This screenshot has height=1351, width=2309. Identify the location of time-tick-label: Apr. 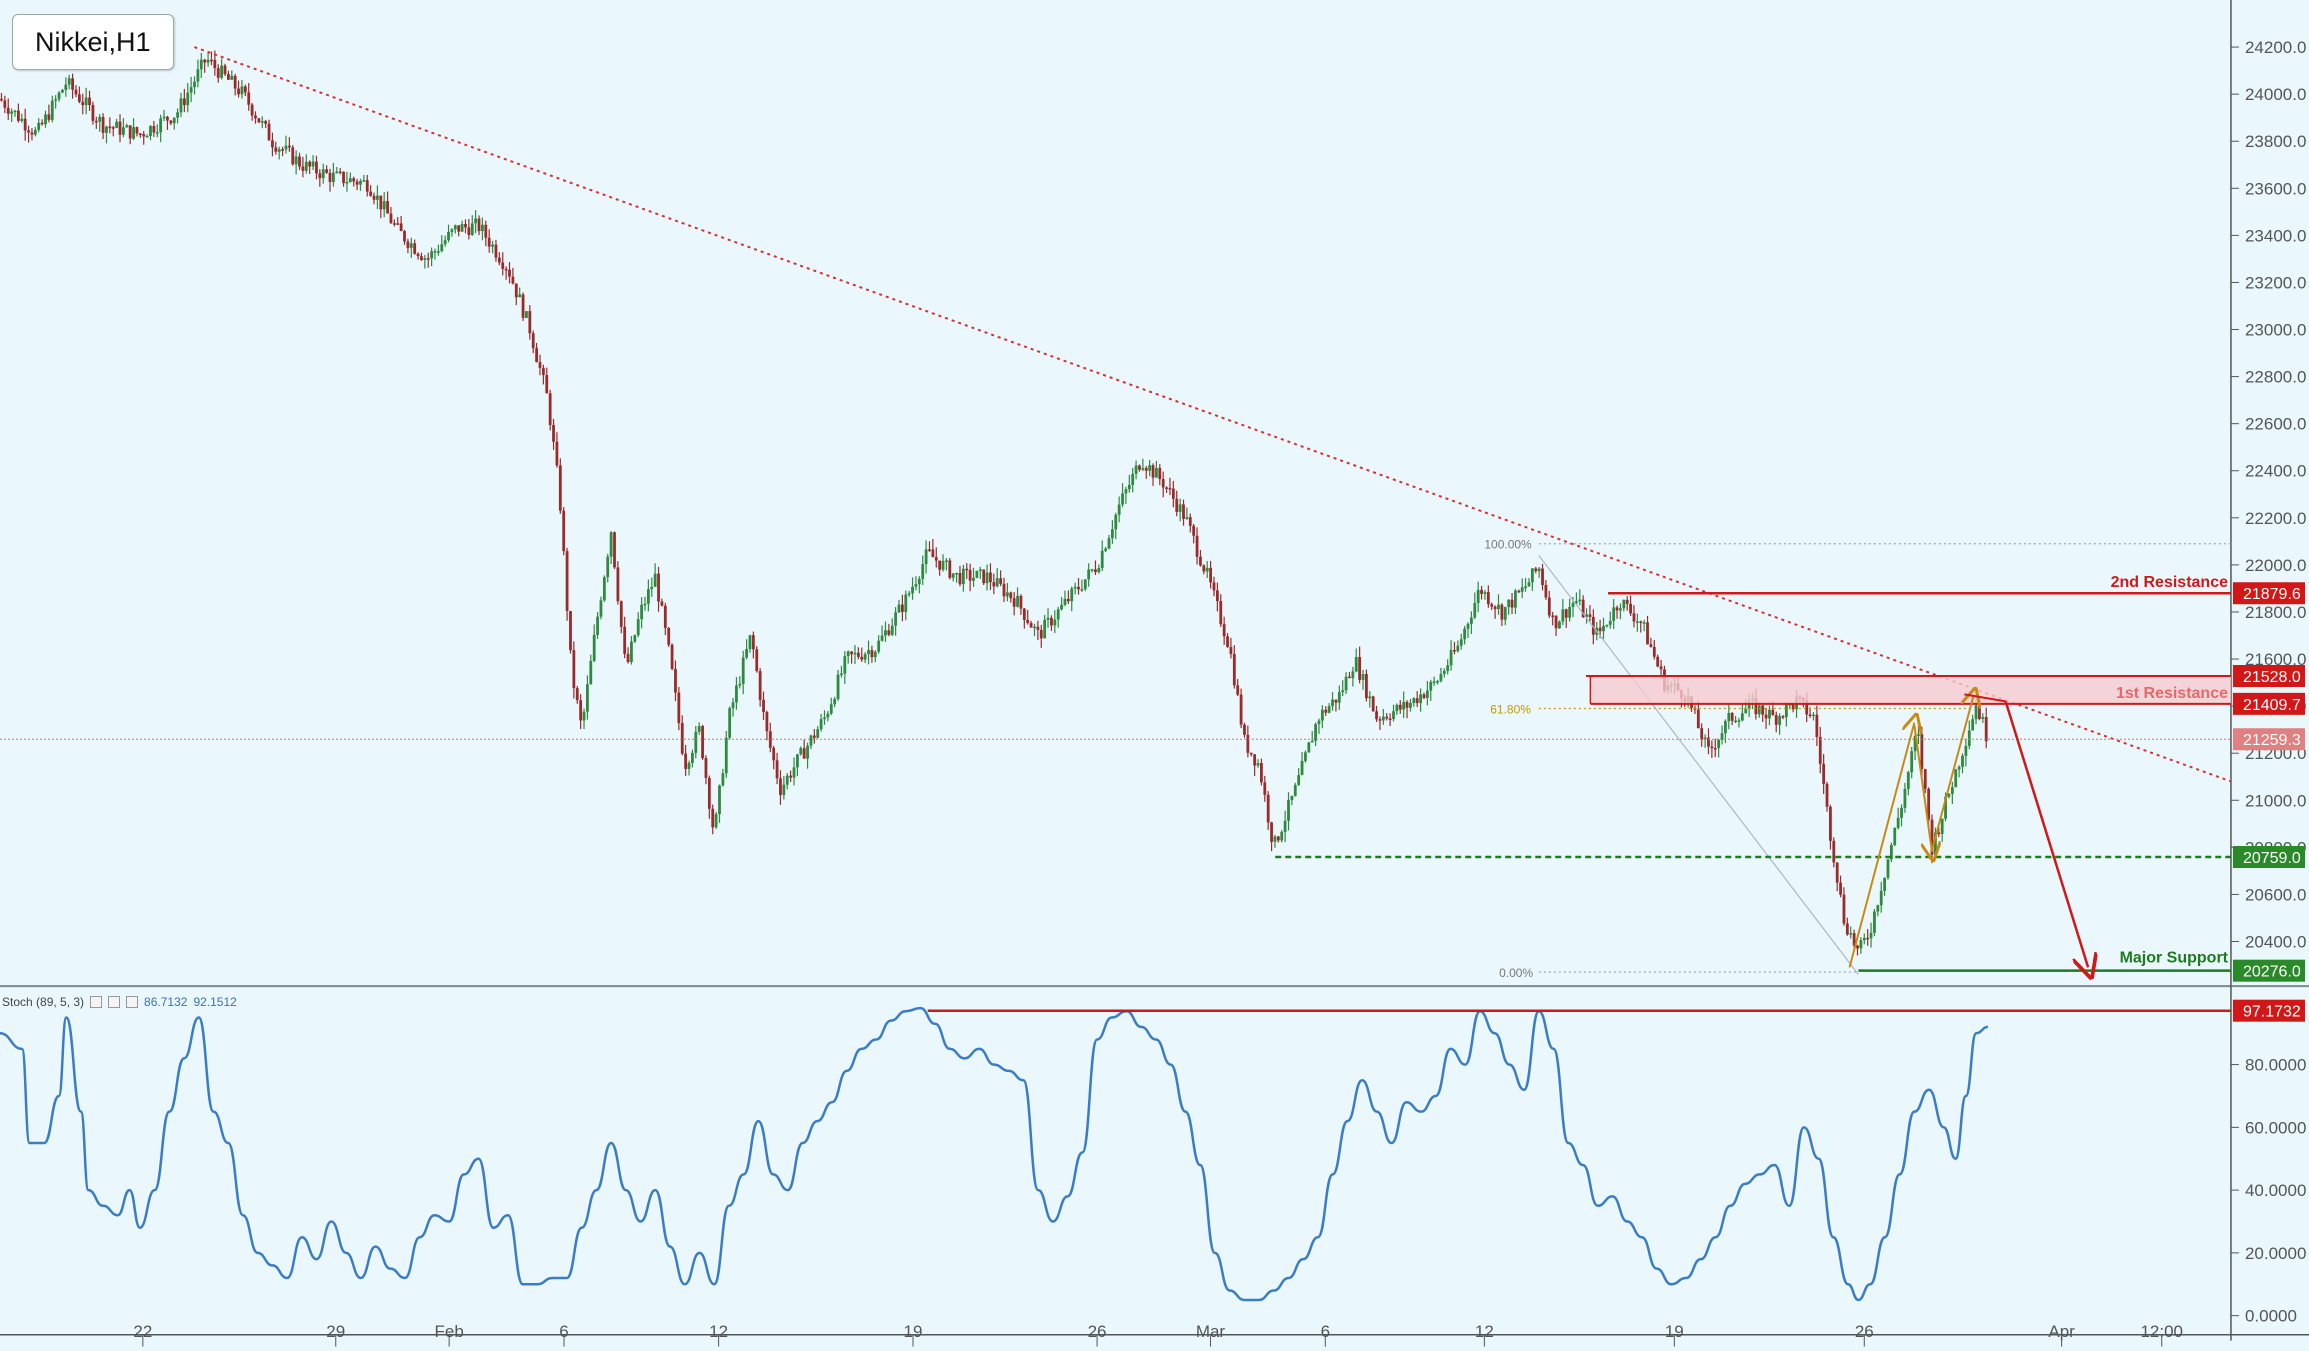
(2061, 1331).